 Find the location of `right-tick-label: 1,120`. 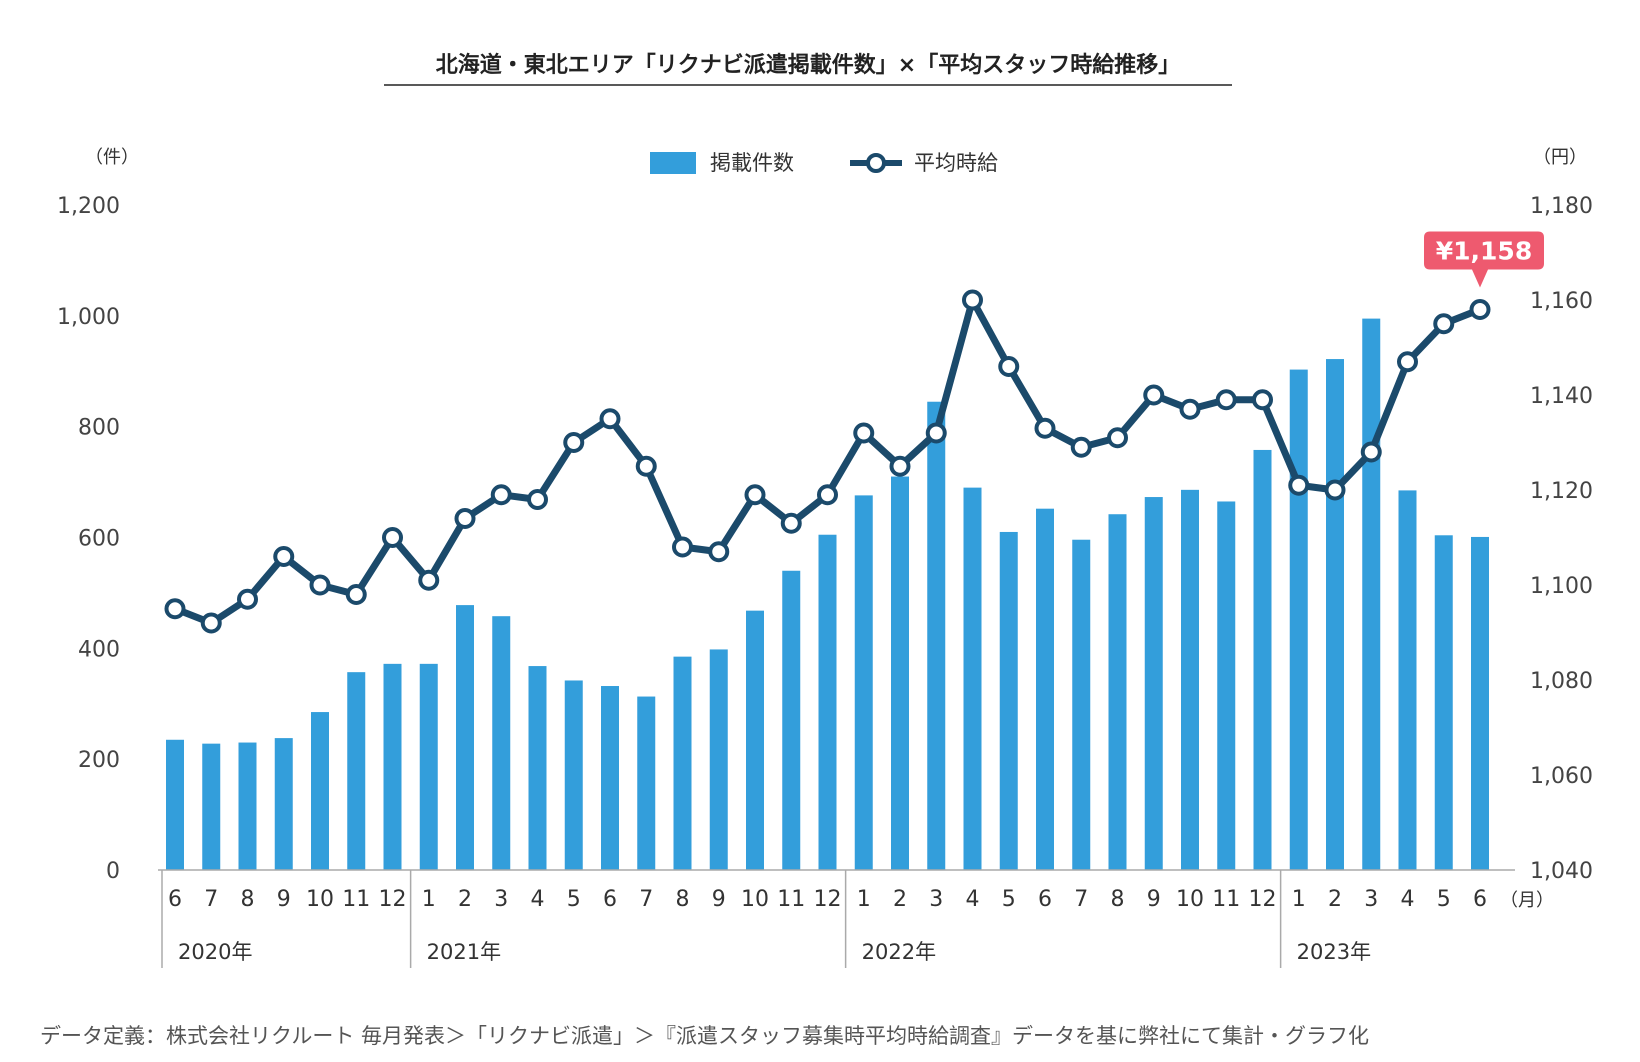

right-tick-label: 1,120 is located at coordinates (1561, 491).